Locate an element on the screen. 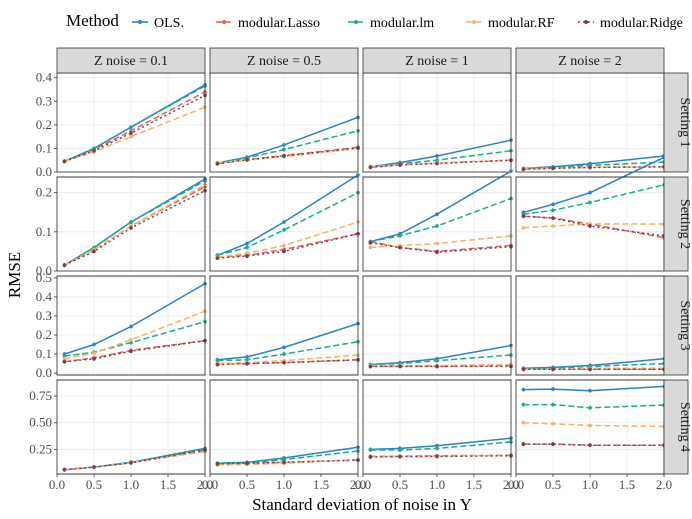 This screenshot has height=519, width=692. legend-entry: modular.Lasso is located at coordinates (268, 23).